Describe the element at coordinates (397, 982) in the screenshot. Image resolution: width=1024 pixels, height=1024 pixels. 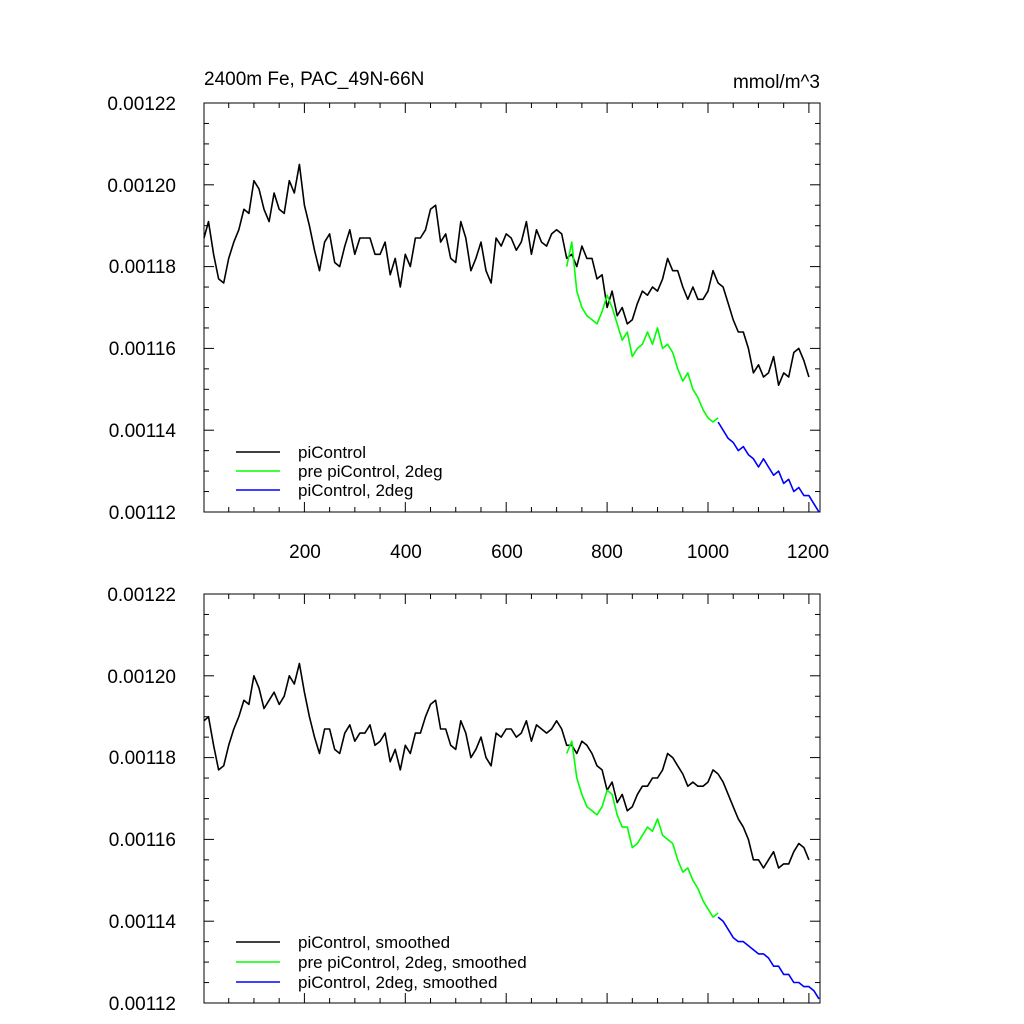
I see `legend-label: piControl, 2deg, smoothed` at that location.